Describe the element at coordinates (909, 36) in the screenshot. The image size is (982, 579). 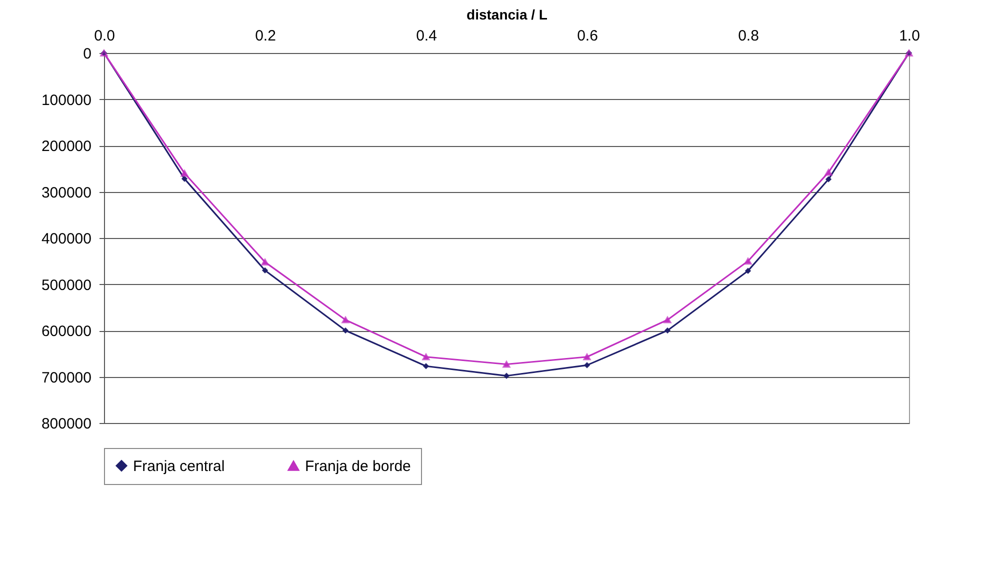
I see `x-tick-label: 1.0` at that location.